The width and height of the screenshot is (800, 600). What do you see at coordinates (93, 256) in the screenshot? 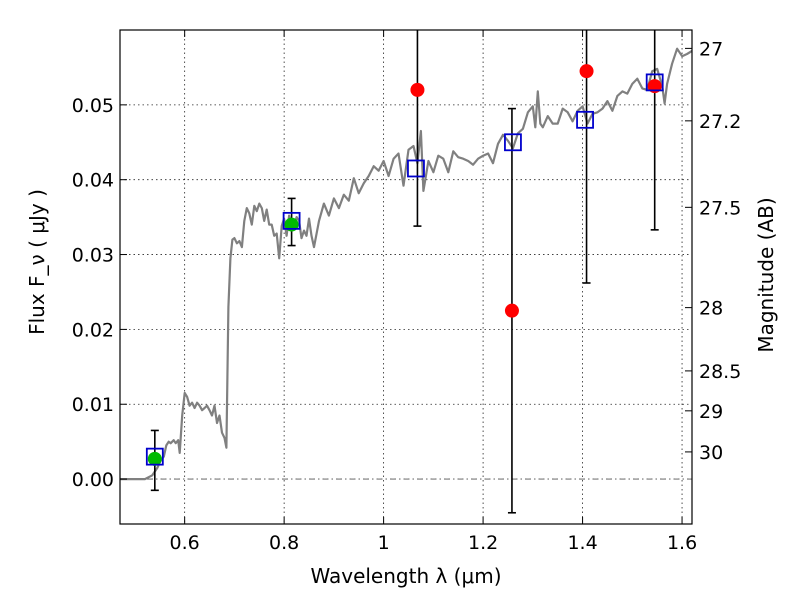
I see `y-tick-label: 0.03` at bounding box center [93, 256].